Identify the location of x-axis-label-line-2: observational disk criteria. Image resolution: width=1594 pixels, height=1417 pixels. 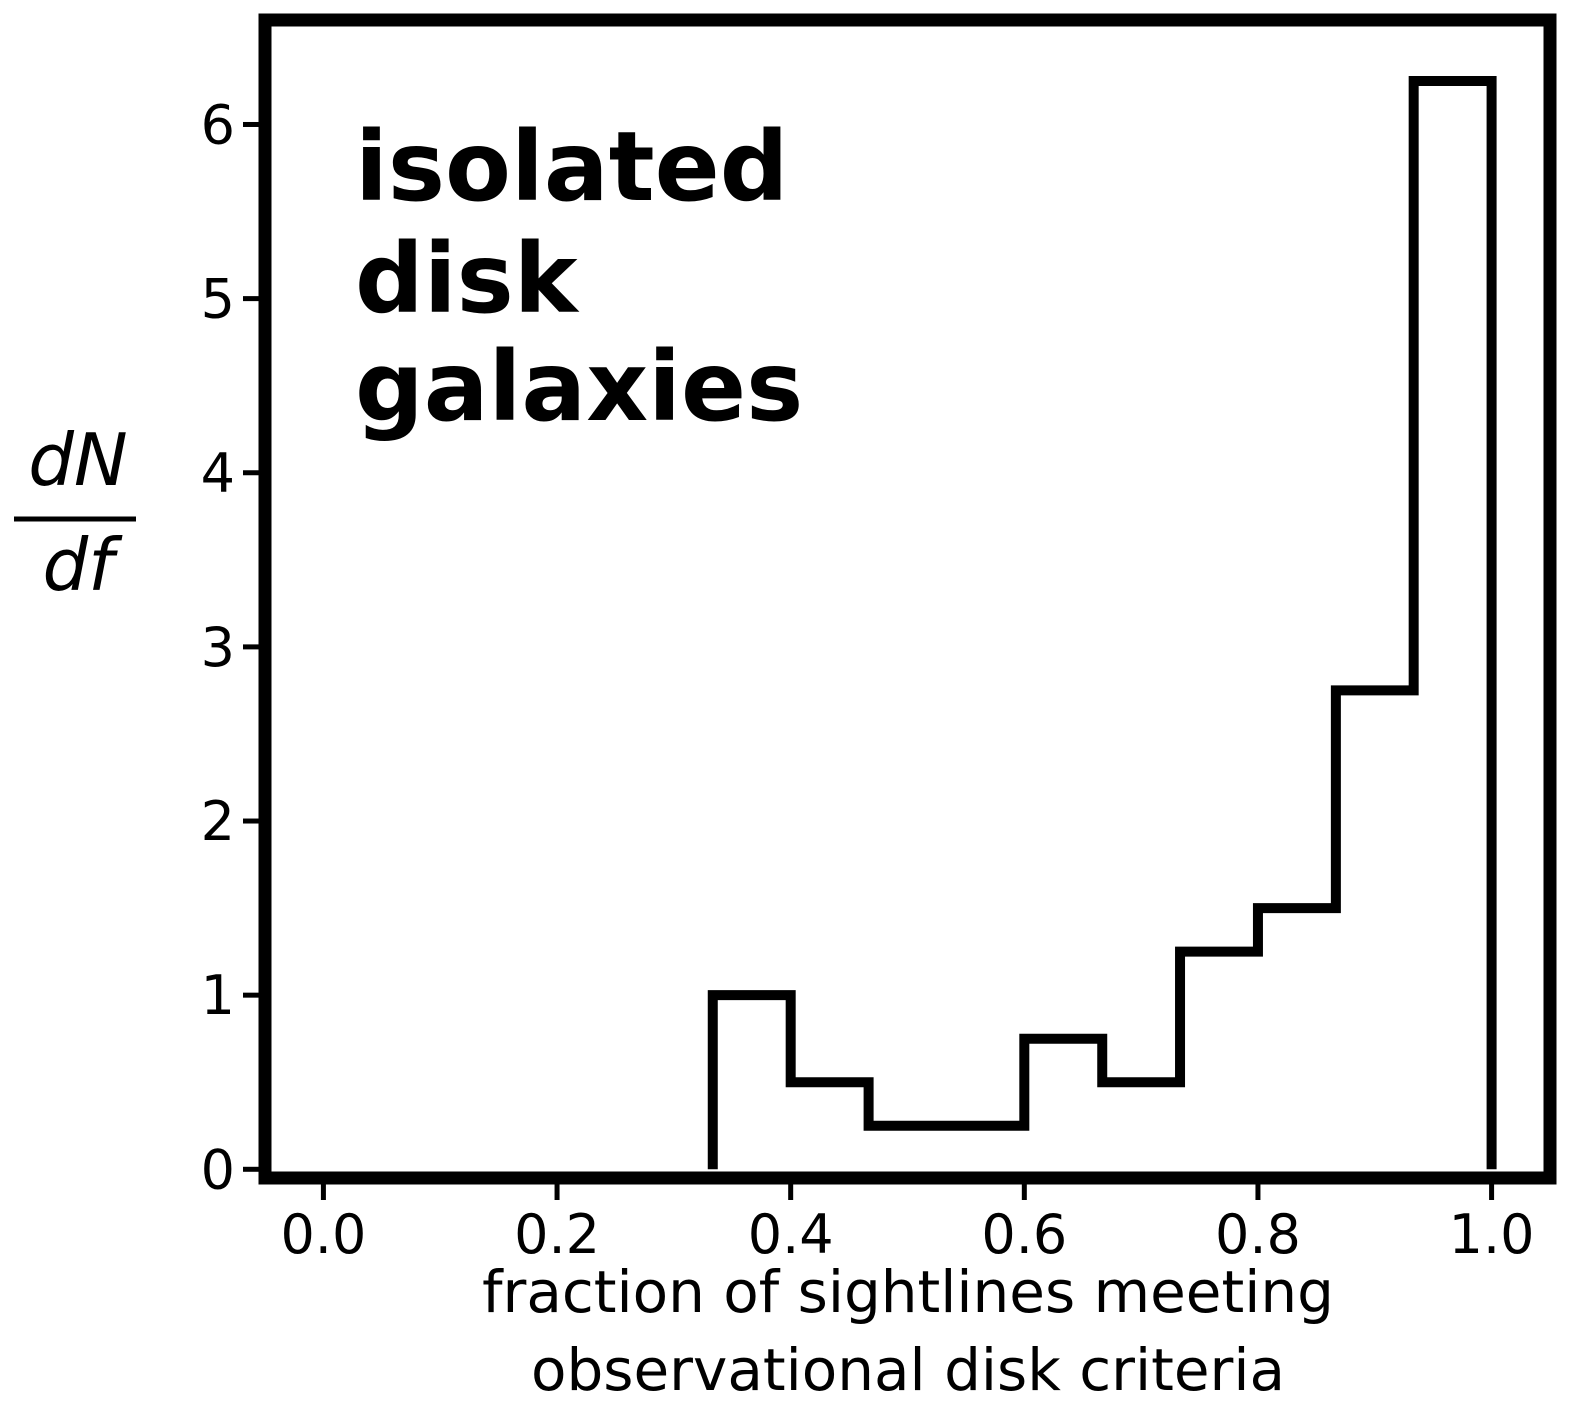
(908, 1370).